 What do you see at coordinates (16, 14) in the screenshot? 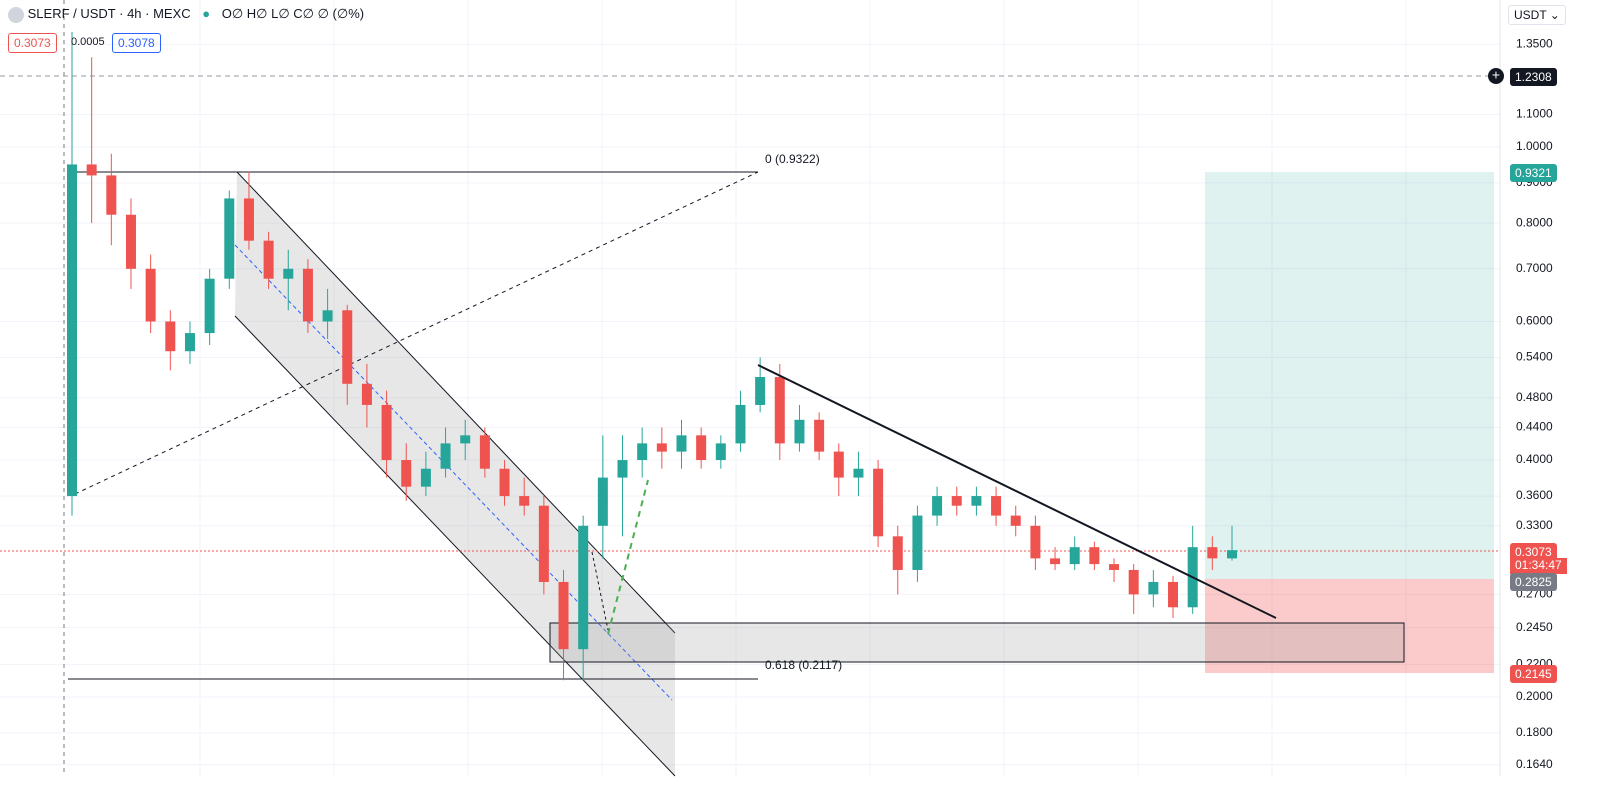
I see `symbol-icon` at bounding box center [16, 14].